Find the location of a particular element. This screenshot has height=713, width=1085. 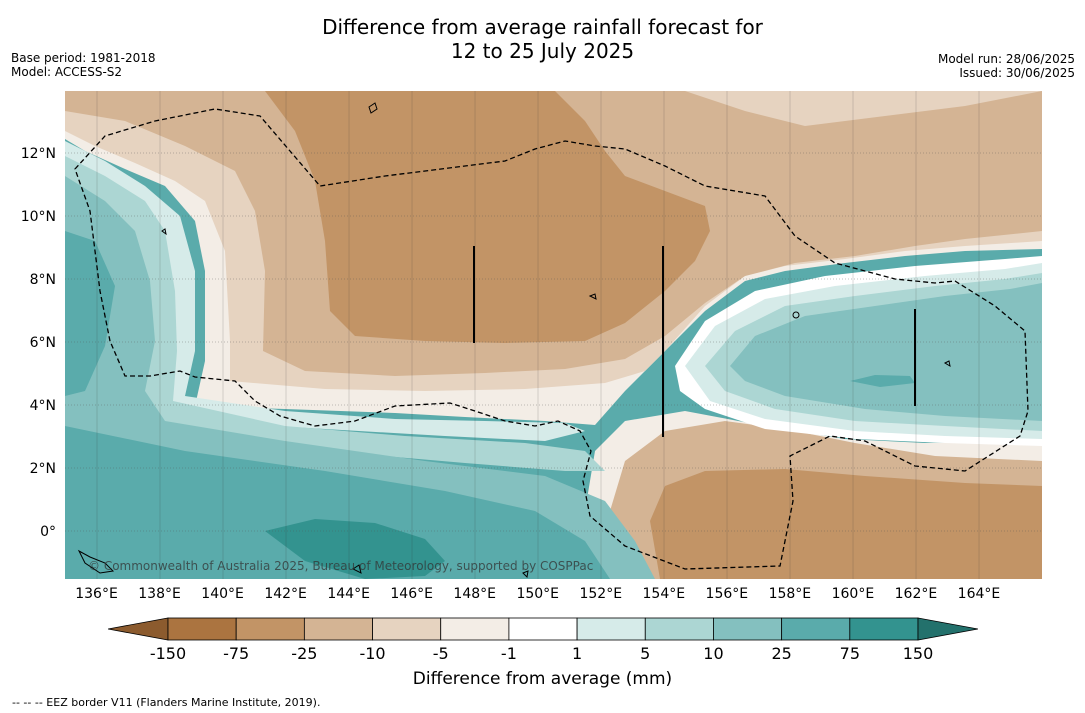

model-run-text: Model run: 28/06/2025 is located at coordinates (1006, 59).